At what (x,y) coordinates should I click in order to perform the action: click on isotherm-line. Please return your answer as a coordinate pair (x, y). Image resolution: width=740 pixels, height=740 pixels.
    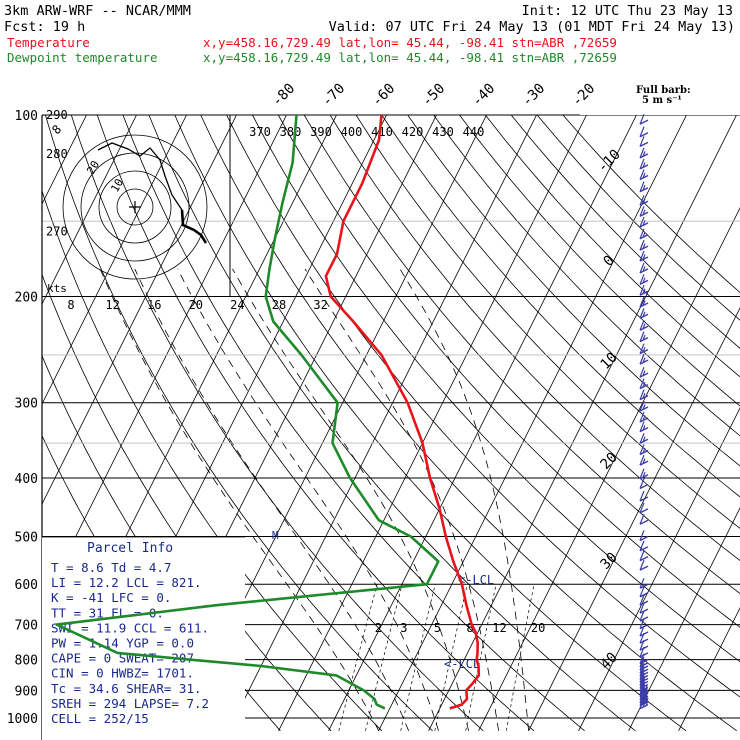
    Looking at the image, I should click on (18, 423).